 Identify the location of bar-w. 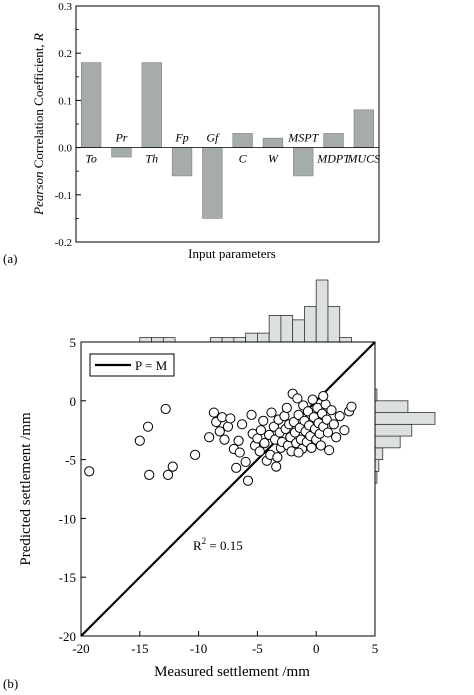
(273, 142).